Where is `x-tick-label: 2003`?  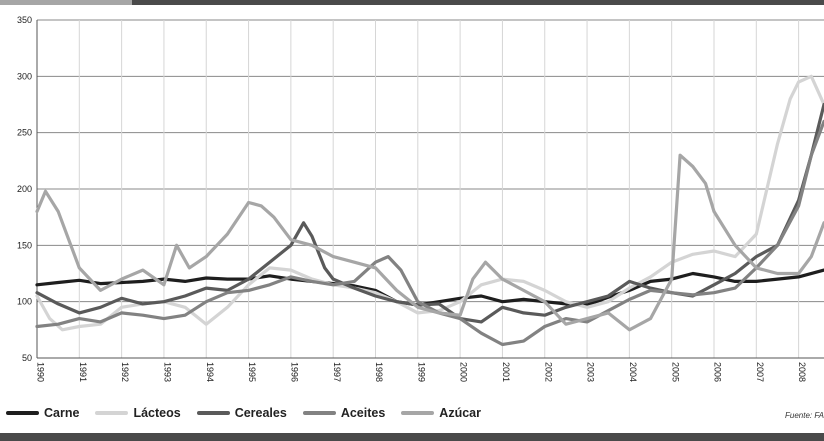
x-tick-label: 2003 is located at coordinates (591, 372).